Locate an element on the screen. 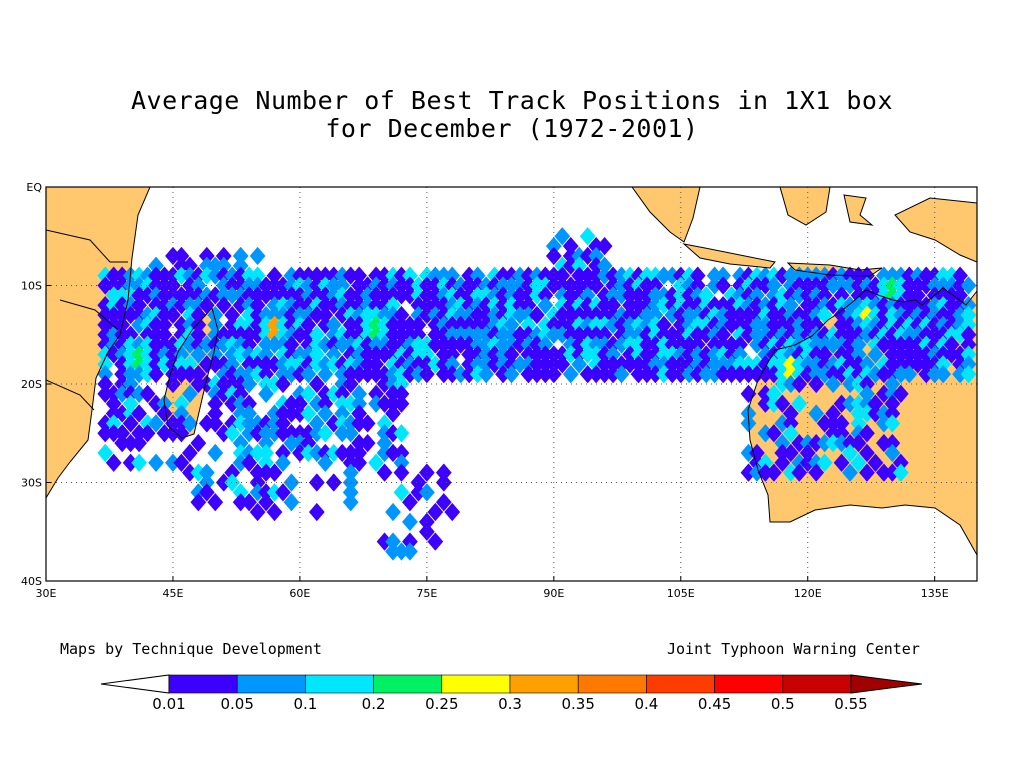  colorbar-label: 0.25 is located at coordinates (441, 704).